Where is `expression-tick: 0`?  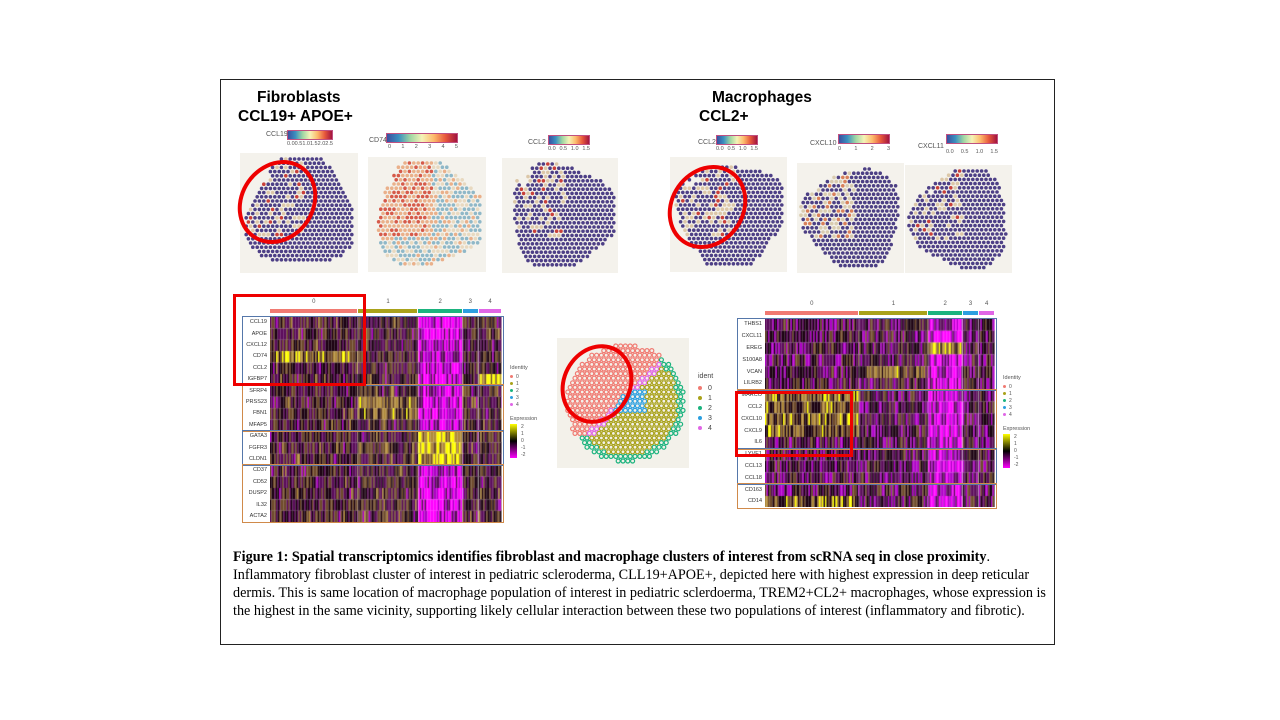 expression-tick: 0 is located at coordinates (1015, 451).